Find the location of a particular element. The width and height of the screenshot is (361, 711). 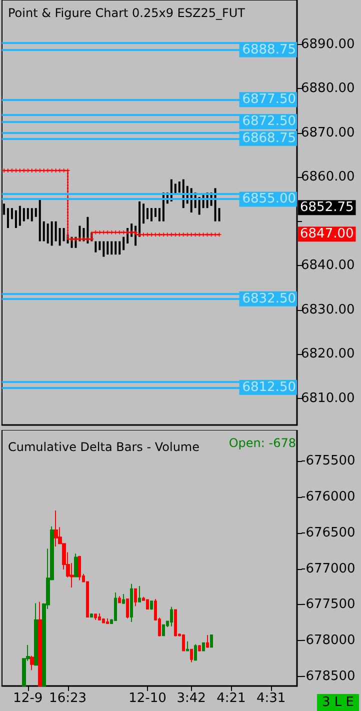

y-tick-label: 6830.00 is located at coordinates (328, 310).